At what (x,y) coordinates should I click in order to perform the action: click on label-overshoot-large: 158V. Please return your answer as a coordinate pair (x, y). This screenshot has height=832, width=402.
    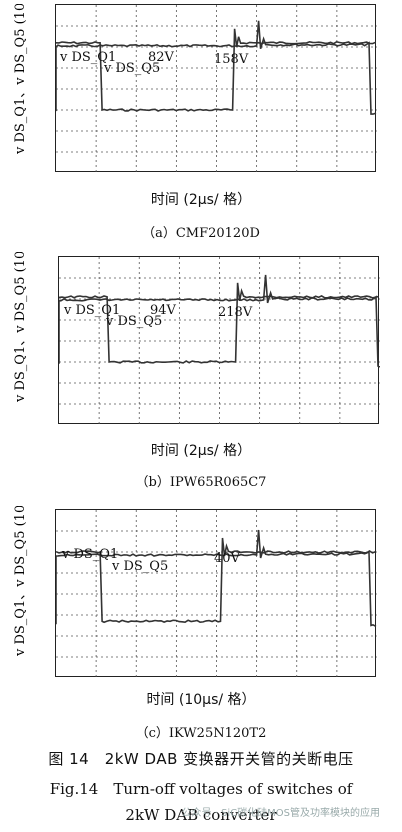
    Looking at the image, I should click on (231, 59).